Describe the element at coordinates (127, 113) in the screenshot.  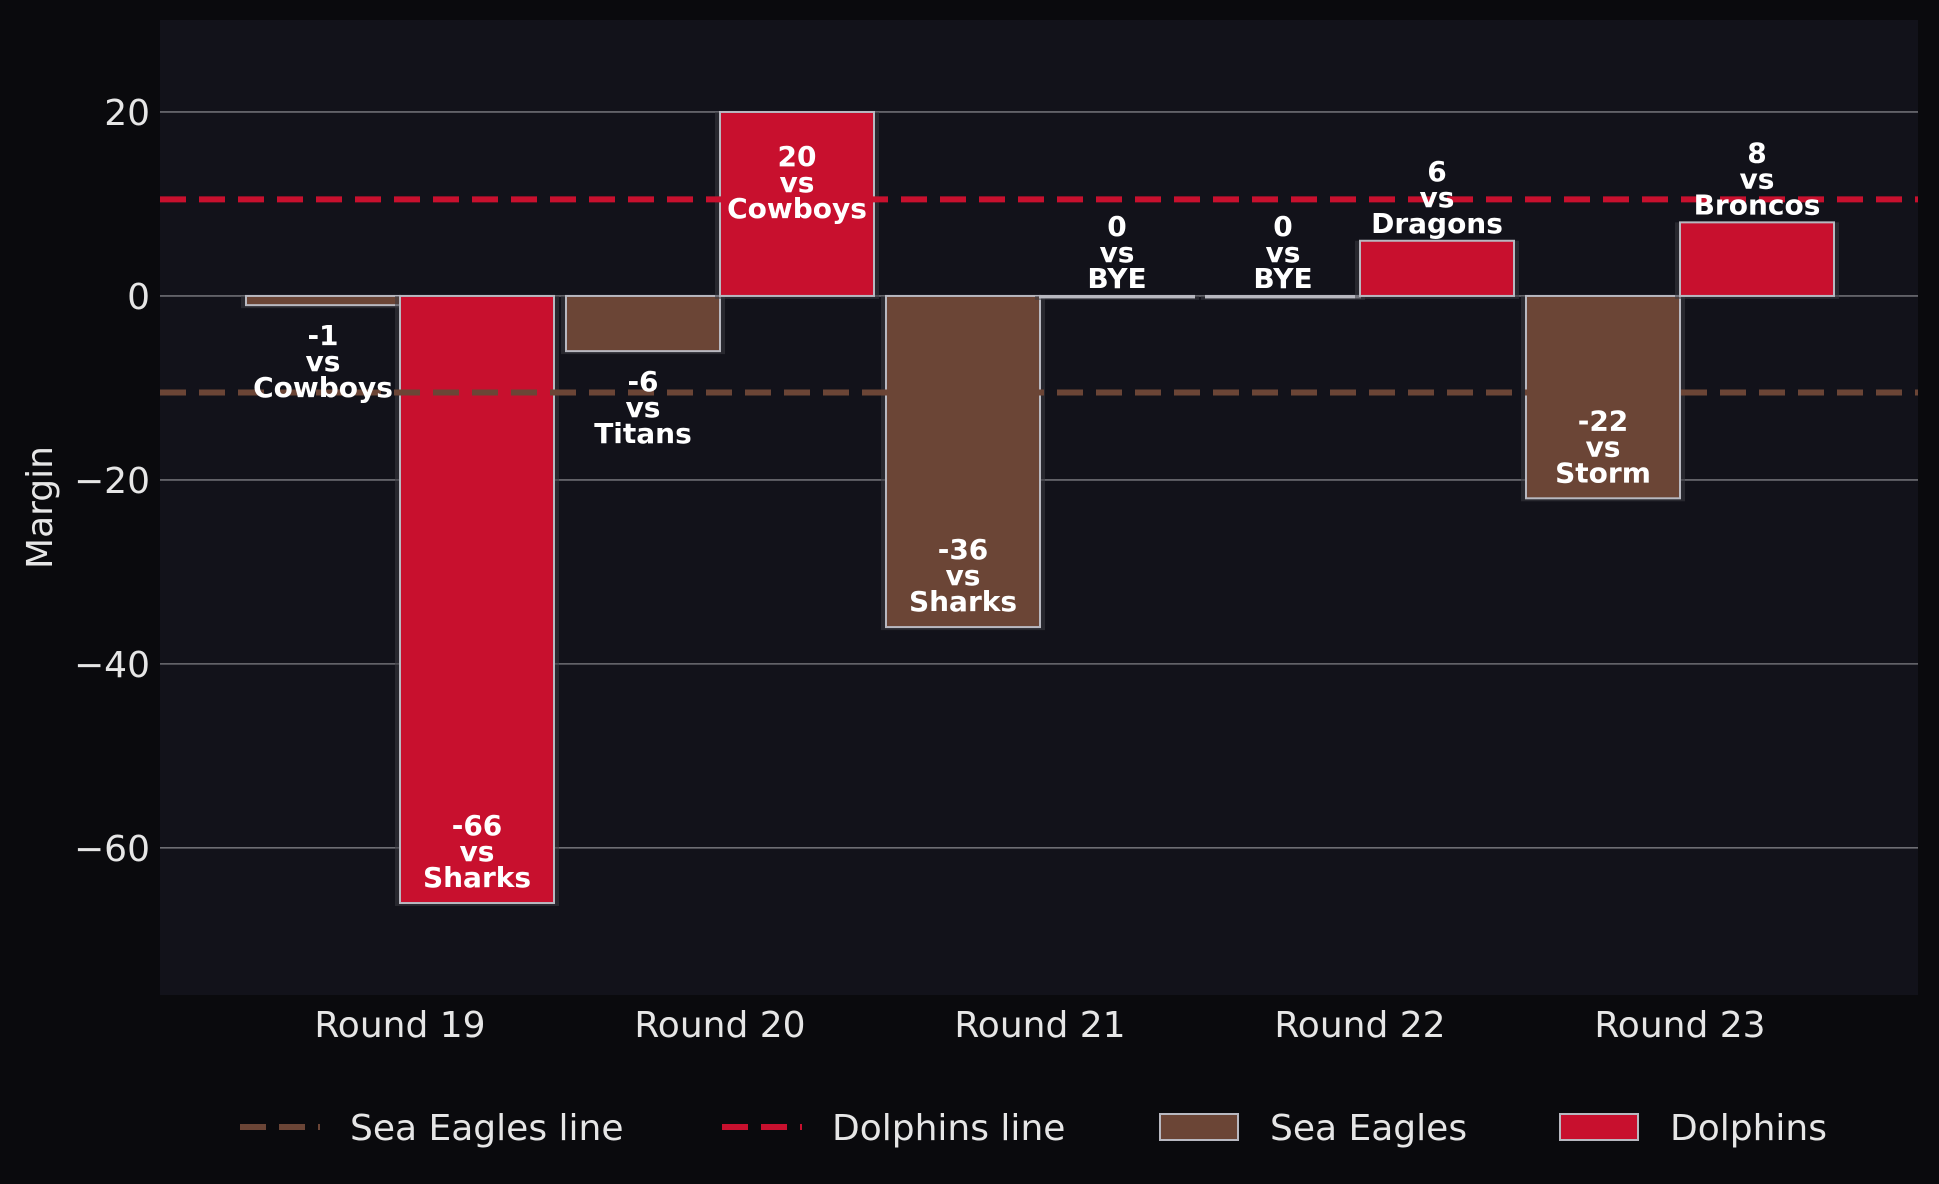
I see `y-tick-label: 20` at that location.